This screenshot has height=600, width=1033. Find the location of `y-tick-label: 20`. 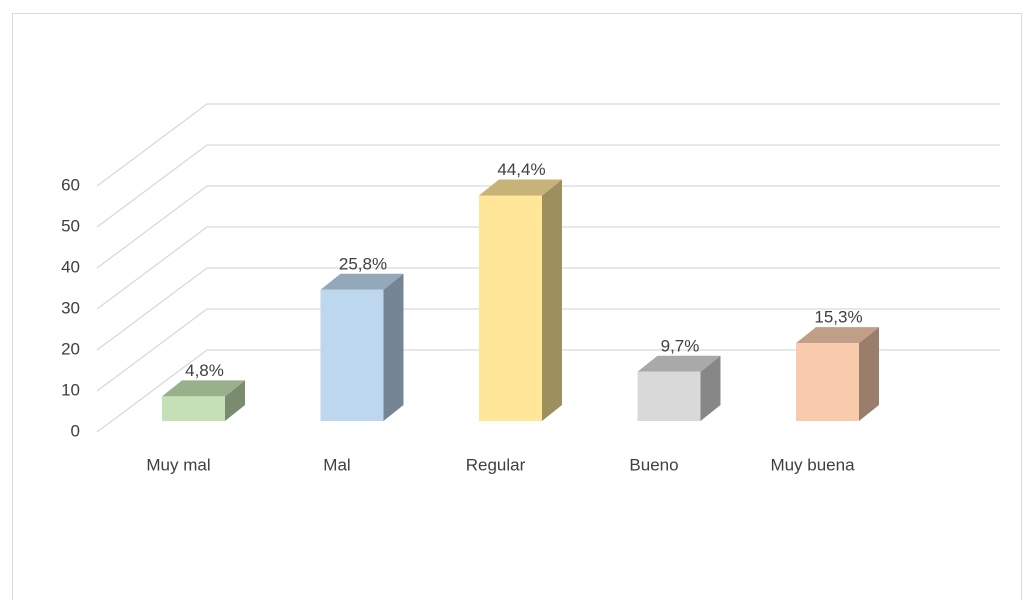

y-tick-label: 20 is located at coordinates (70, 348).